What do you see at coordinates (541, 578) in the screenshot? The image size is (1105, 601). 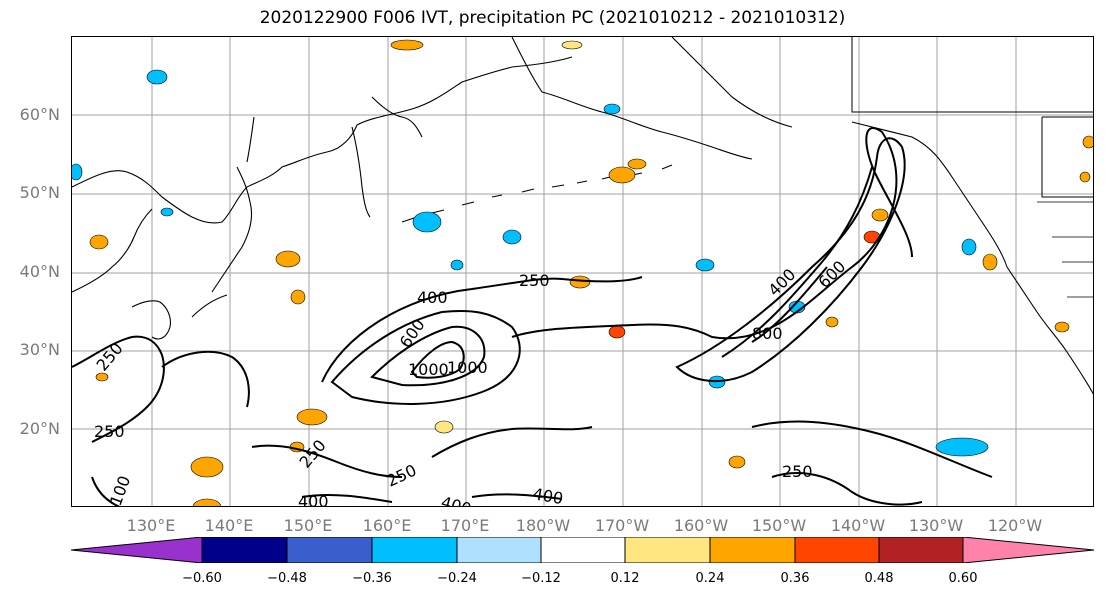 I see `colorbar-tick: −0.12` at bounding box center [541, 578].